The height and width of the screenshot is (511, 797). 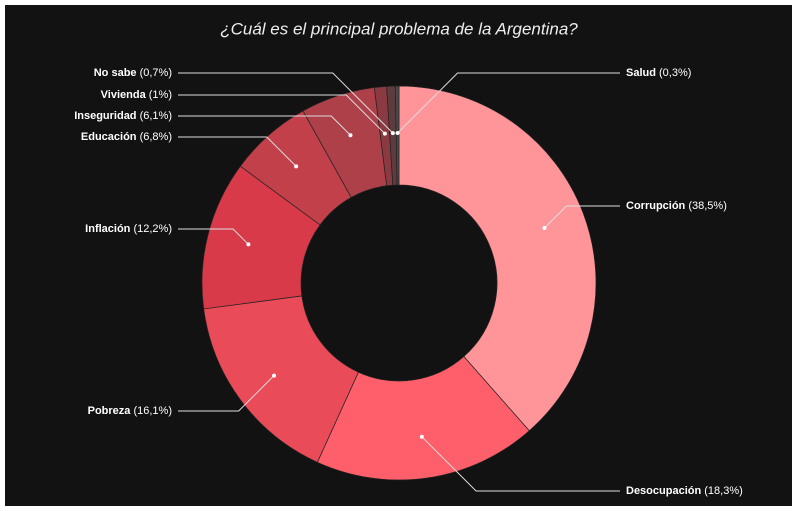 I want to click on slice-label: Inflación (12,2%), so click(x=128, y=229).